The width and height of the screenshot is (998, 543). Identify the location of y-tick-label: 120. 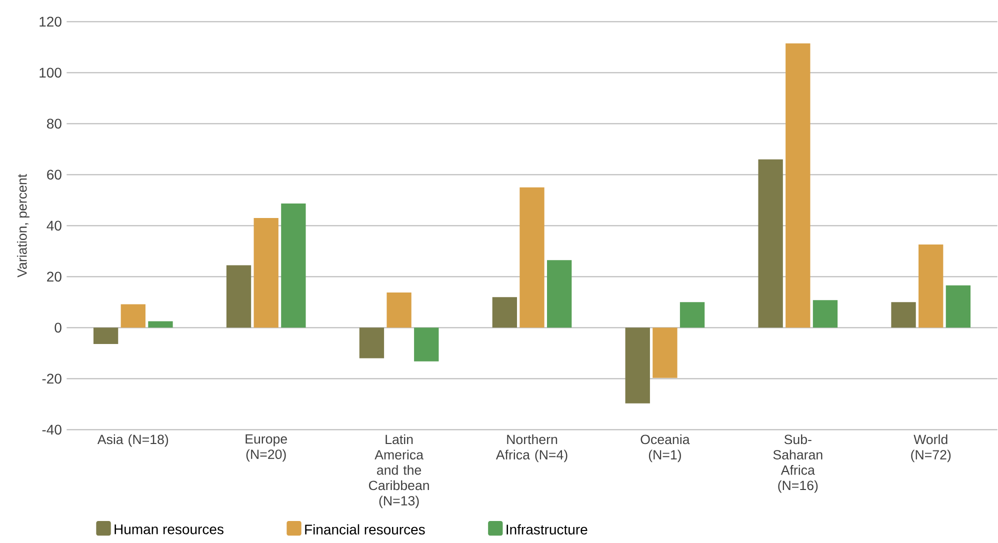
(51, 21).